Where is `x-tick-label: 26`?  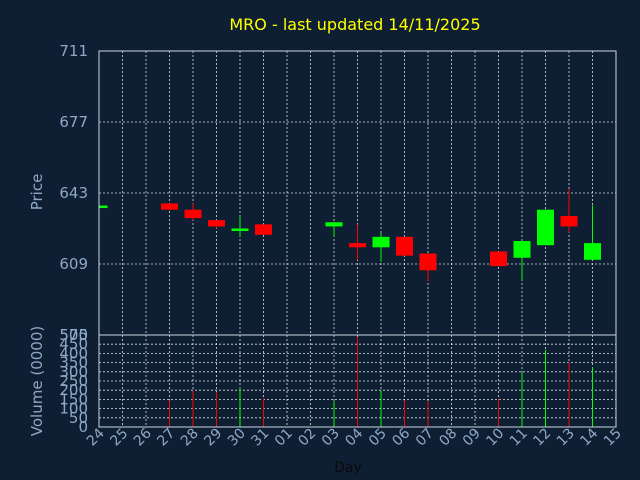
x-tick-label: 26 is located at coordinates (143, 437).